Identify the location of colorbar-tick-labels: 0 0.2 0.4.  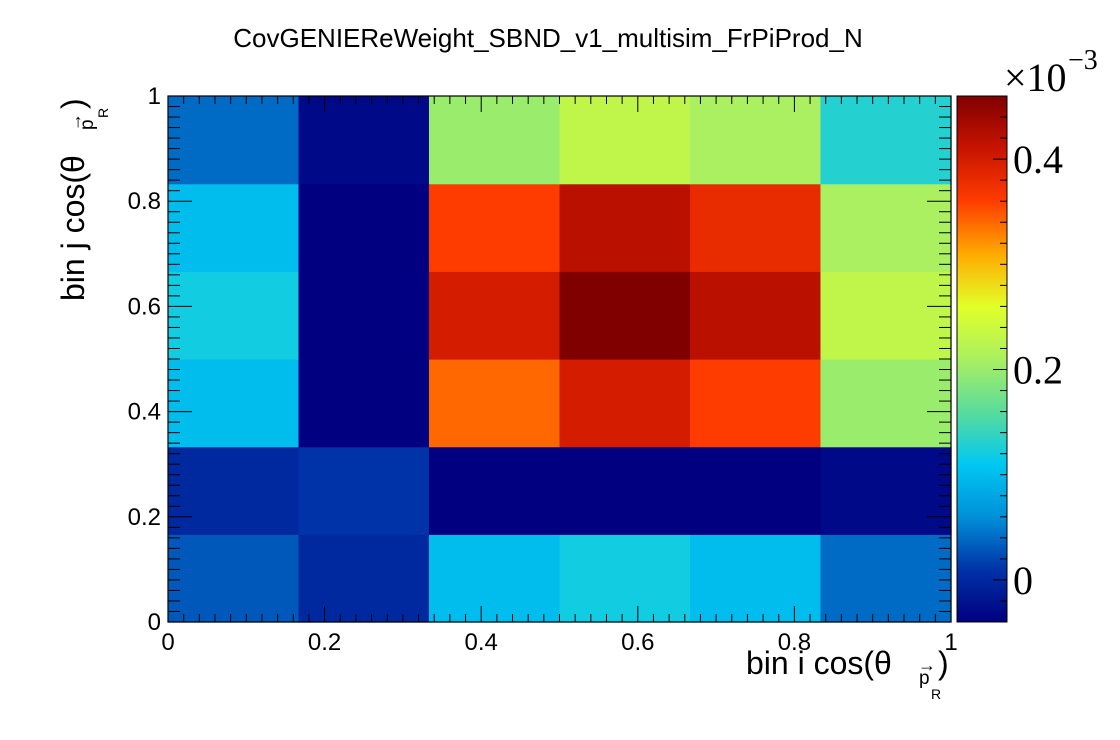
(1038, 370).